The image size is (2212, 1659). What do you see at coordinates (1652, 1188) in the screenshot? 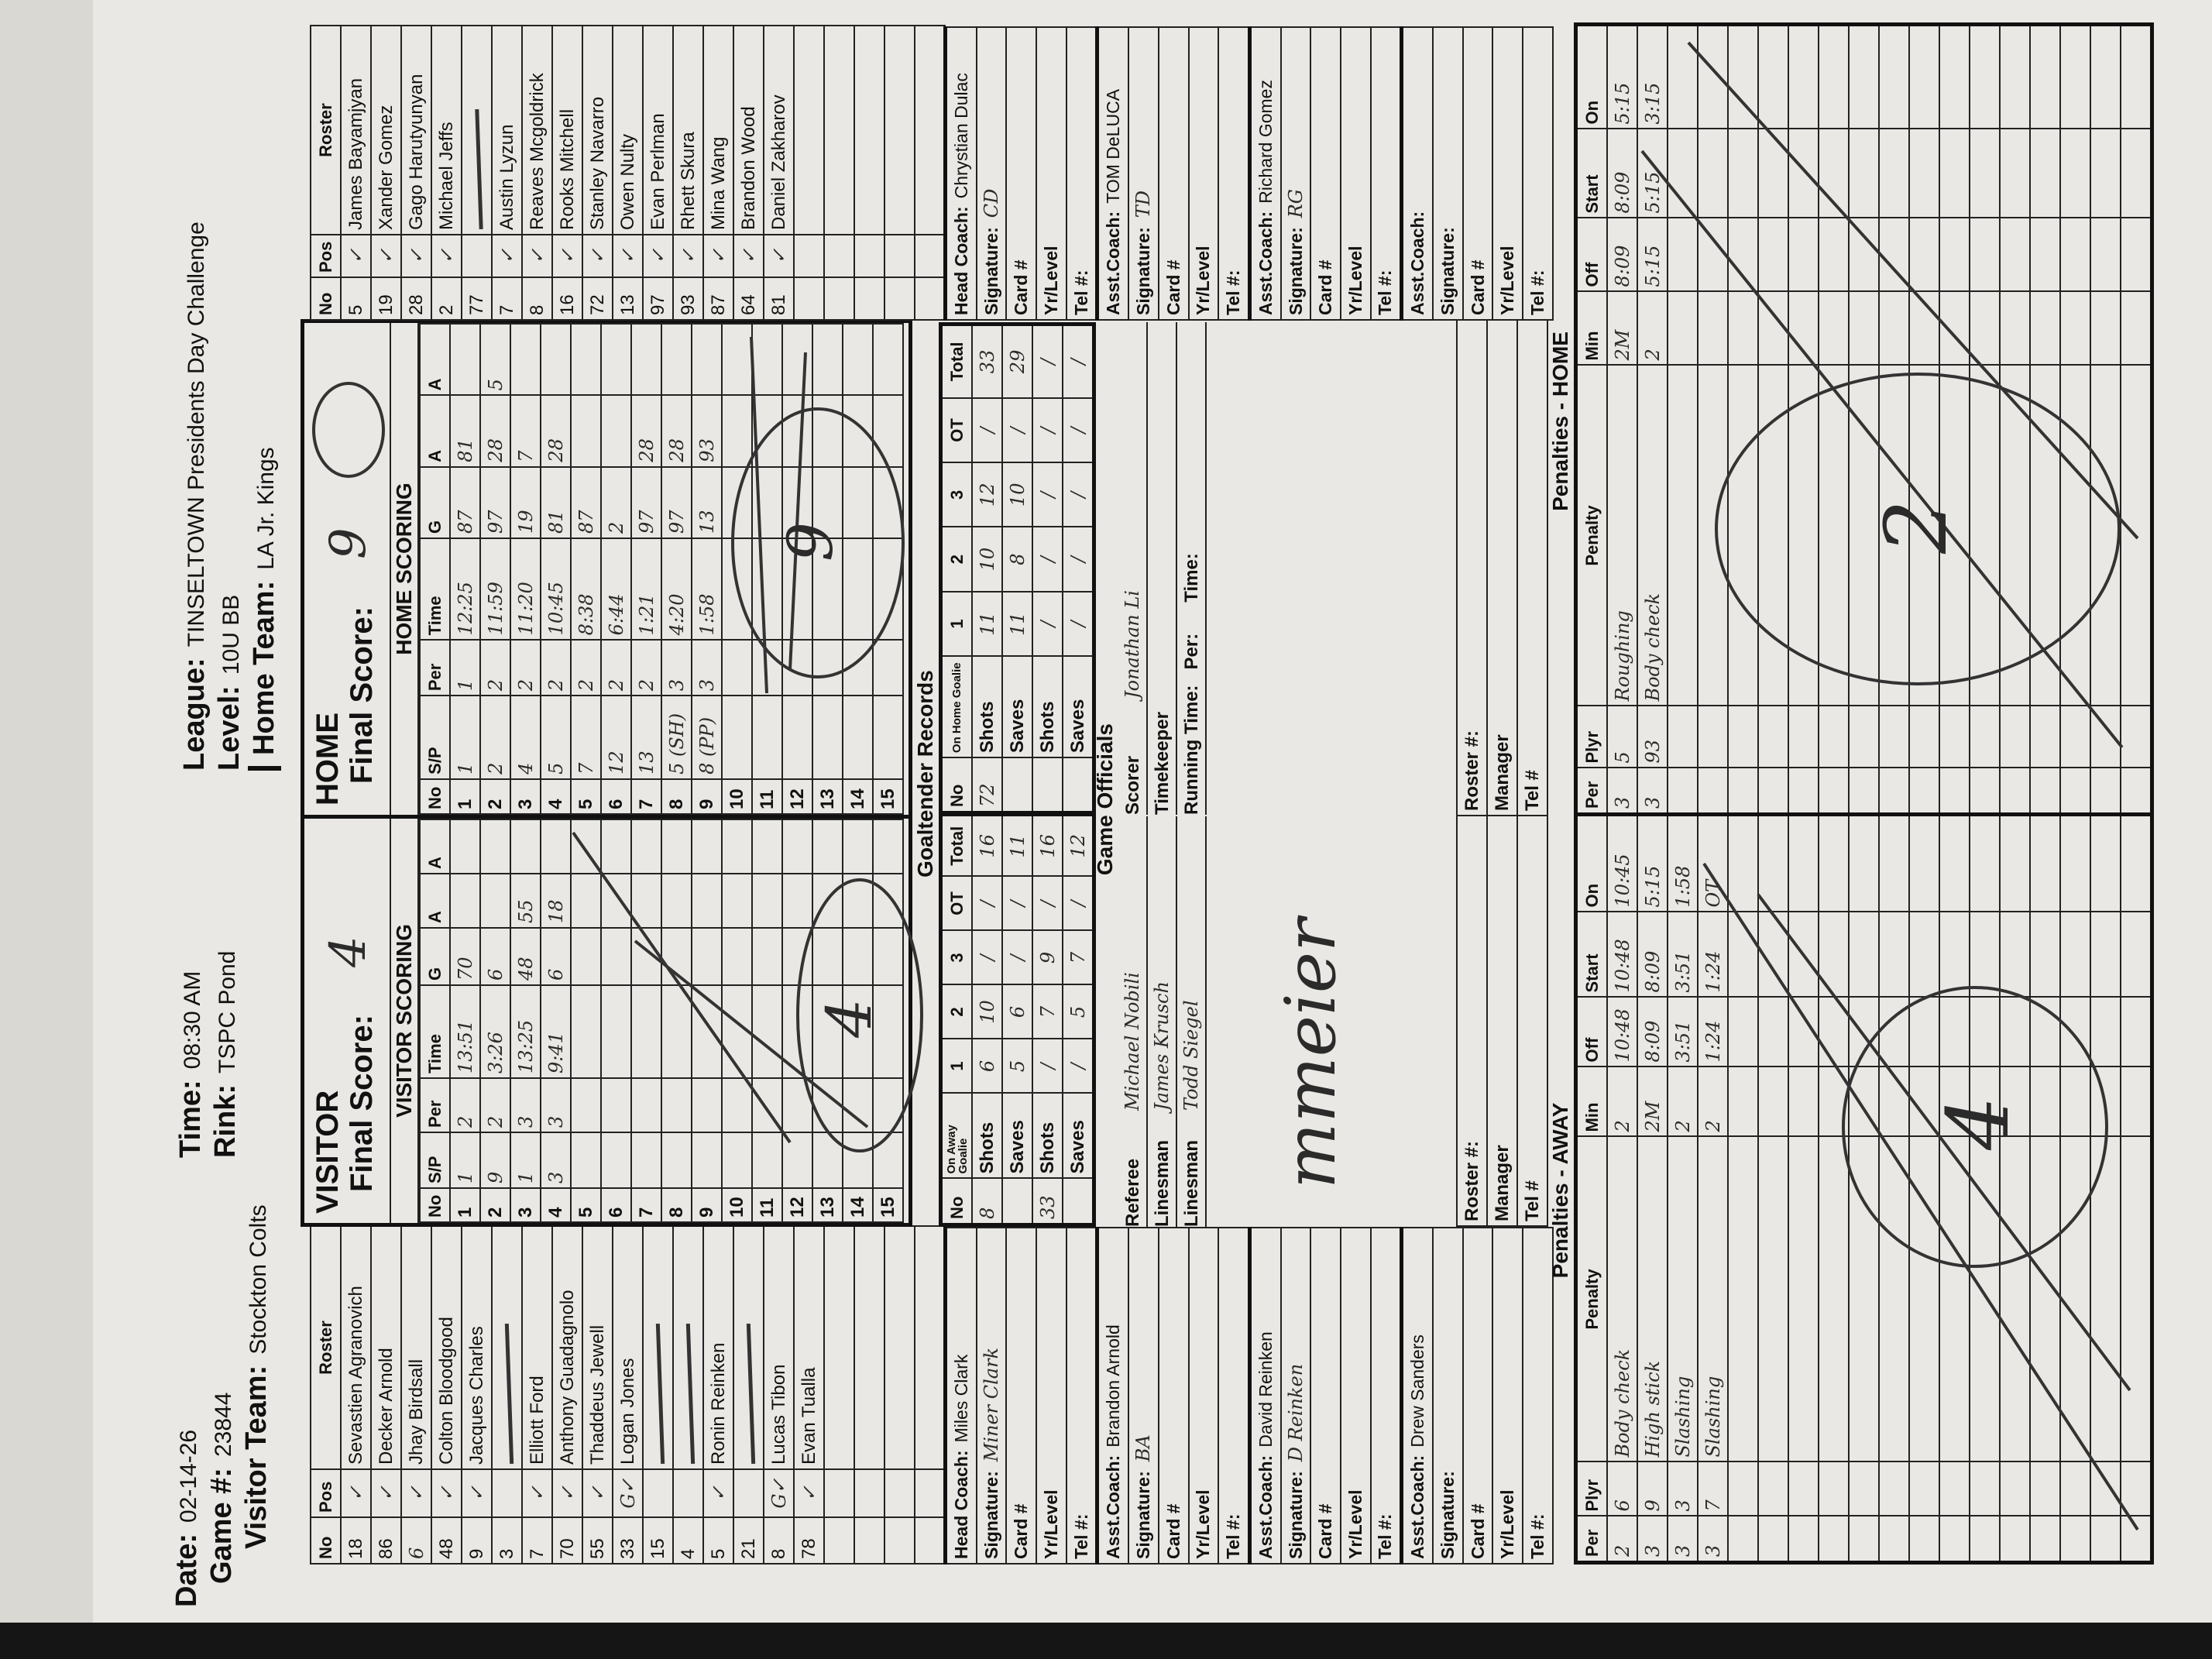
I see `penalty-row: 3 9 High stick 2M 8:09 8:09 5:15` at bounding box center [1652, 1188].